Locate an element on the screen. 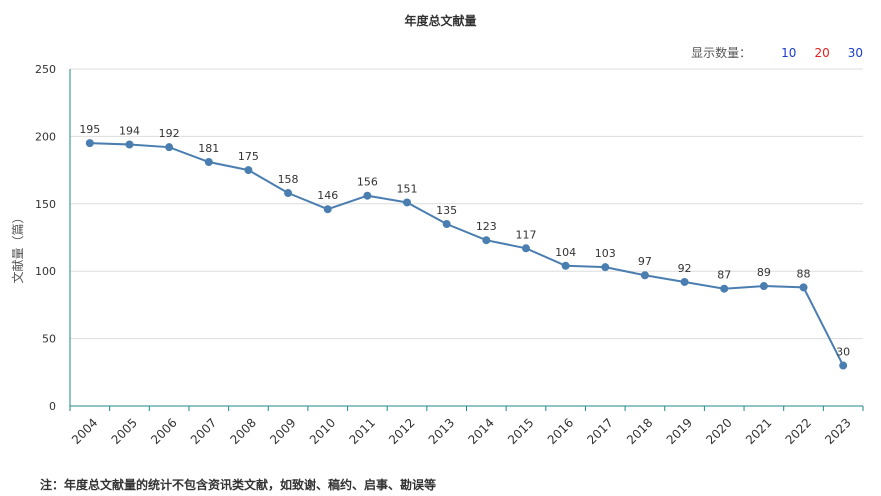 The height and width of the screenshot is (496, 881). x-tick-label: 2005 is located at coordinates (124, 431).